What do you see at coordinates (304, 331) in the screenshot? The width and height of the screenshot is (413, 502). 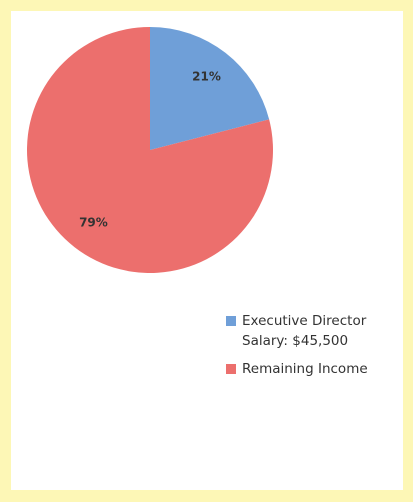 I see `legend-label: Executive Director Salary: $45,500` at bounding box center [304, 331].